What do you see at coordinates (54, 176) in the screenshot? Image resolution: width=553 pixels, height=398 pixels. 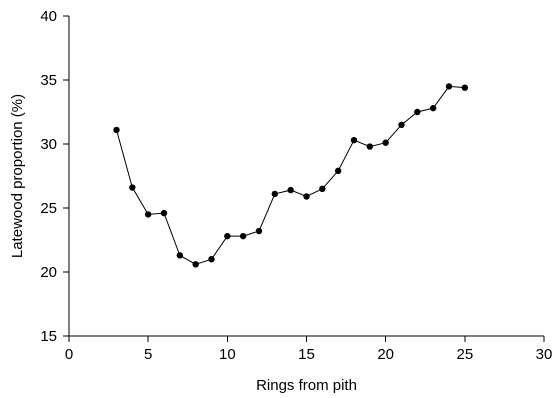 I see `y-ticks: 15 20 25 30 35 40` at bounding box center [54, 176].